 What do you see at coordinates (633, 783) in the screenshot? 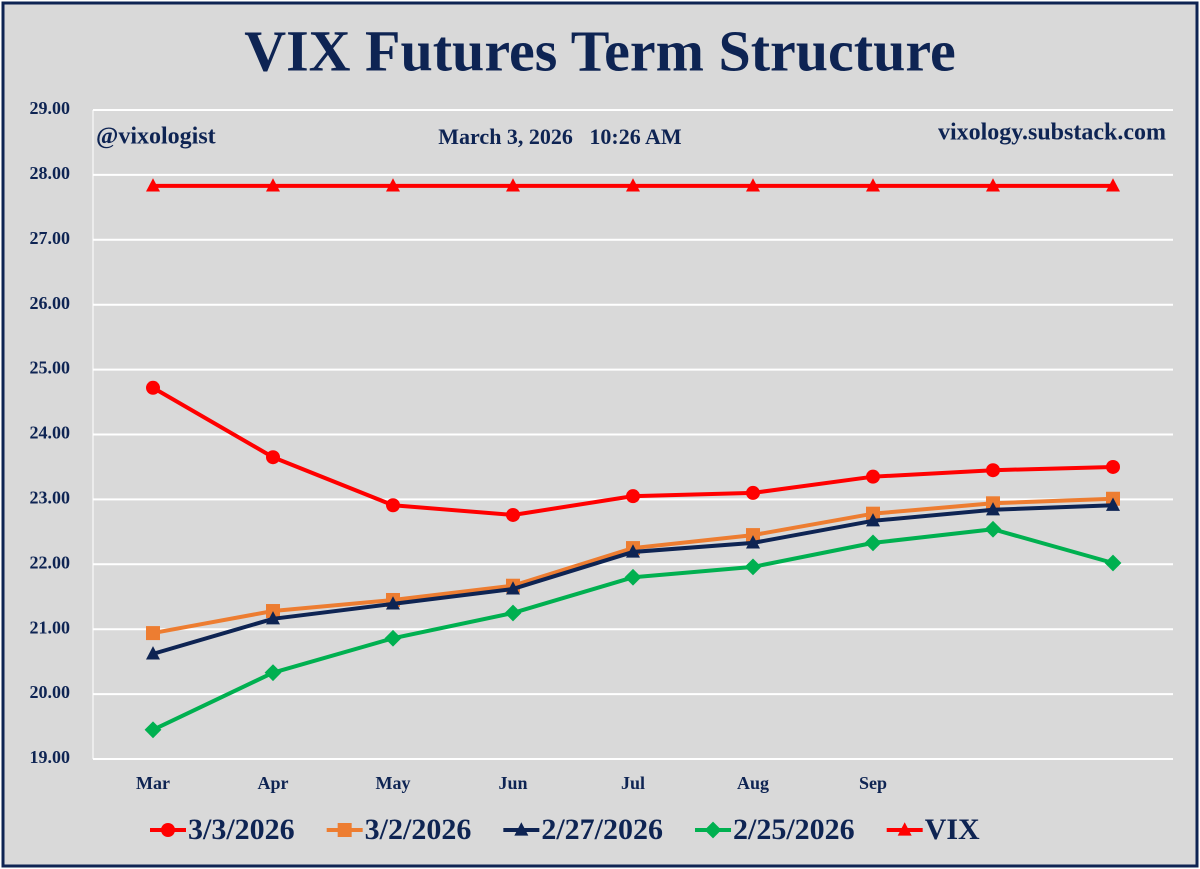
I see `x-tick-label: Jul` at bounding box center [633, 783].